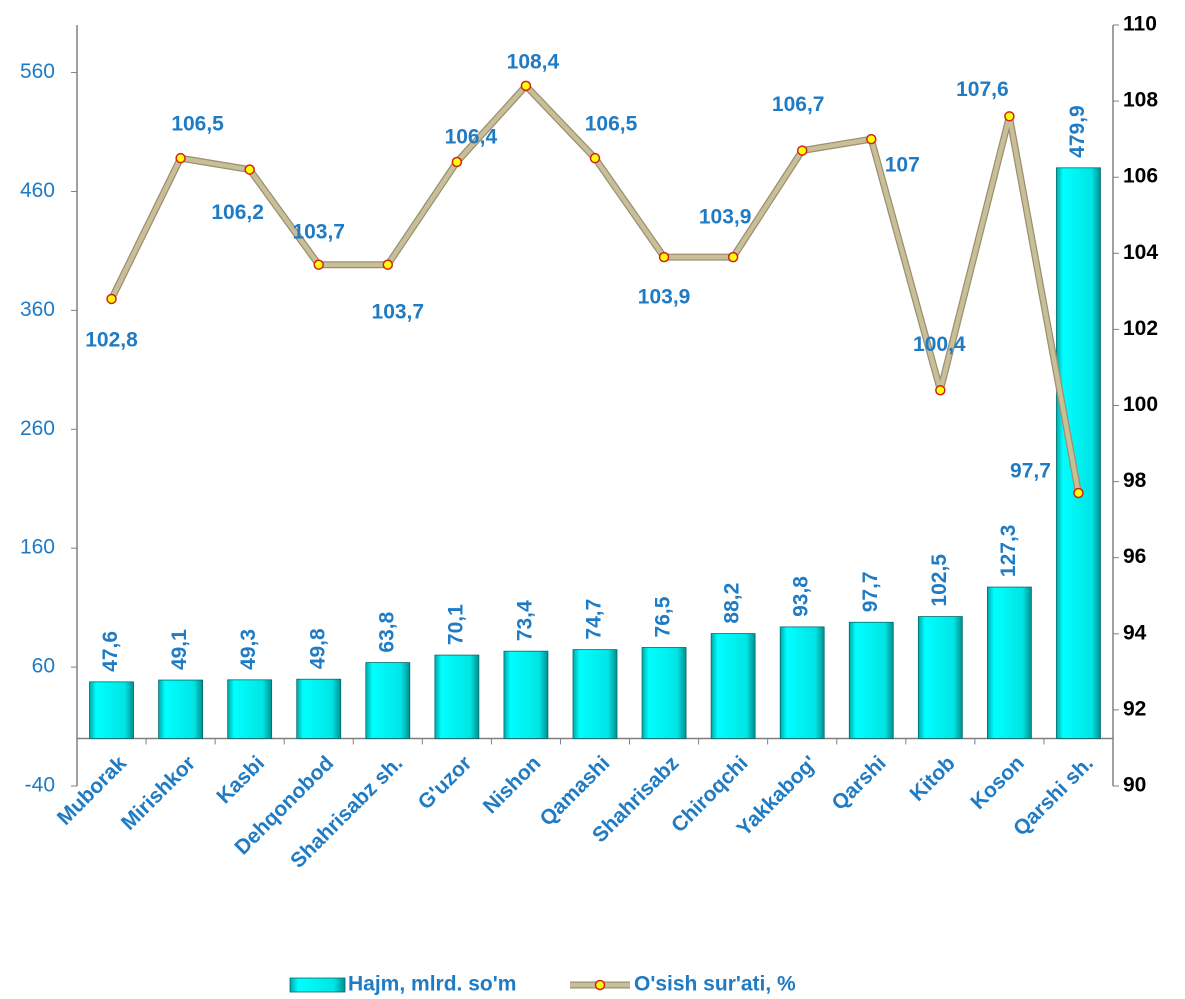 The image size is (1185, 999). Describe the element at coordinates (1134, 556) in the screenshot. I see `y2-tick-label: 96` at that location.